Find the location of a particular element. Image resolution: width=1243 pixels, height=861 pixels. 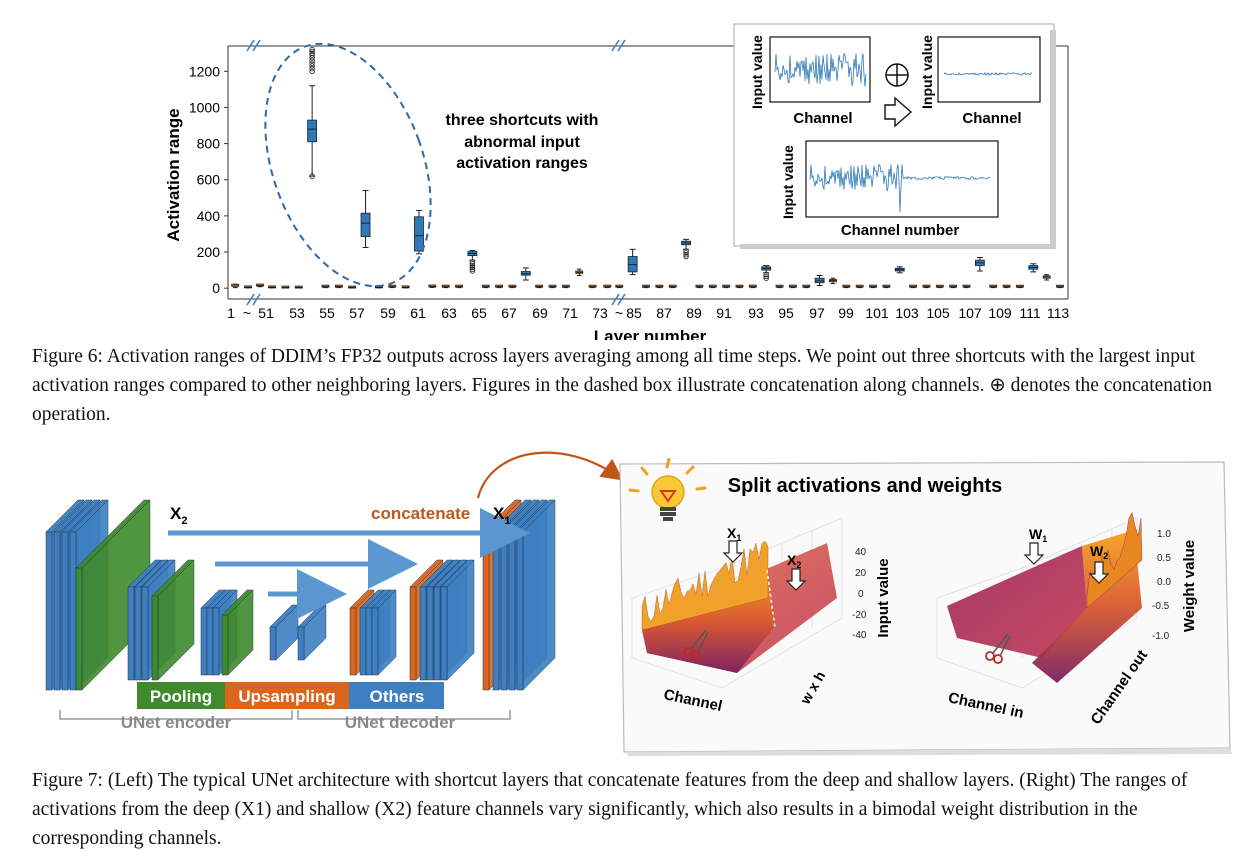

x-tick-label: 103 is located at coordinates (907, 313).